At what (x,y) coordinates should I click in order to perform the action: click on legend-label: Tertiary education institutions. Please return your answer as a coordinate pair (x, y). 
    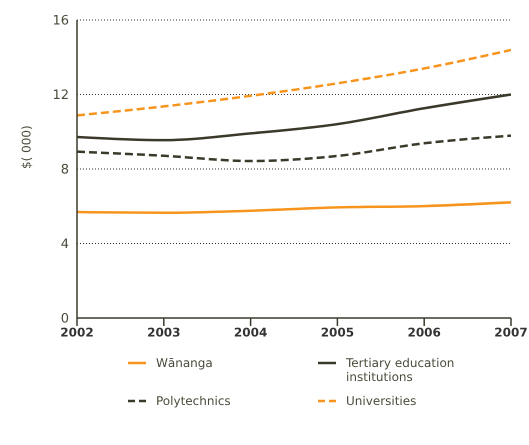
    Looking at the image, I should click on (401, 370).